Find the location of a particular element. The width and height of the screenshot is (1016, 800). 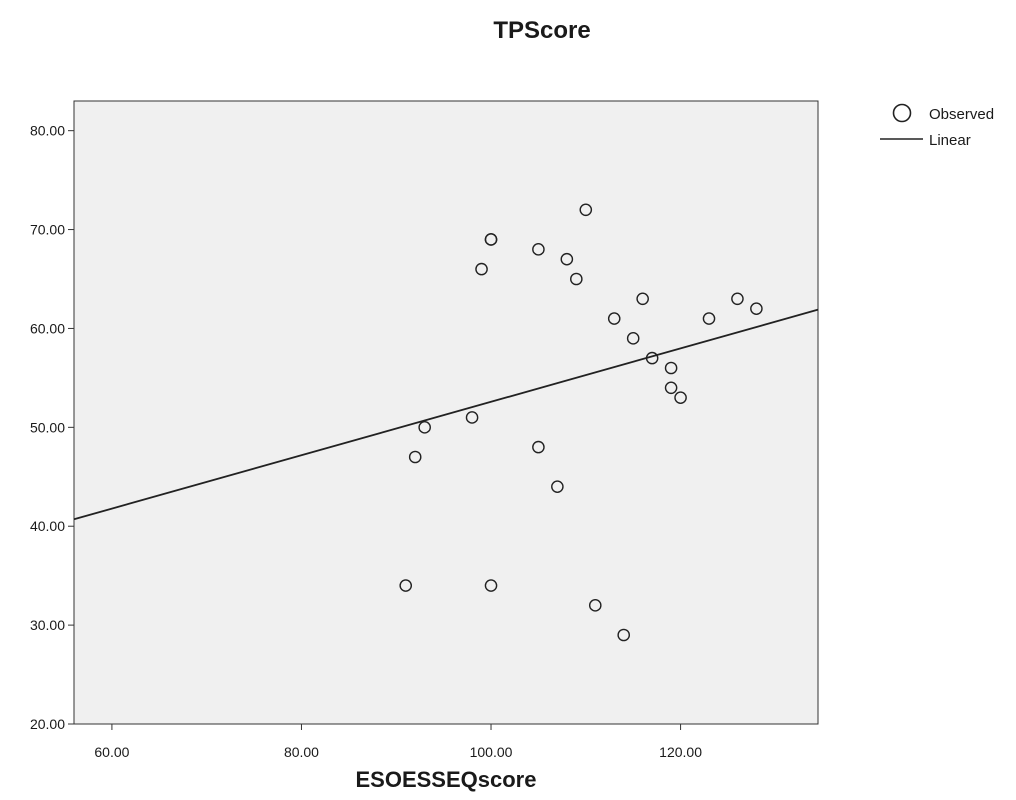

y-tick-label: 70.00 is located at coordinates (47, 230).